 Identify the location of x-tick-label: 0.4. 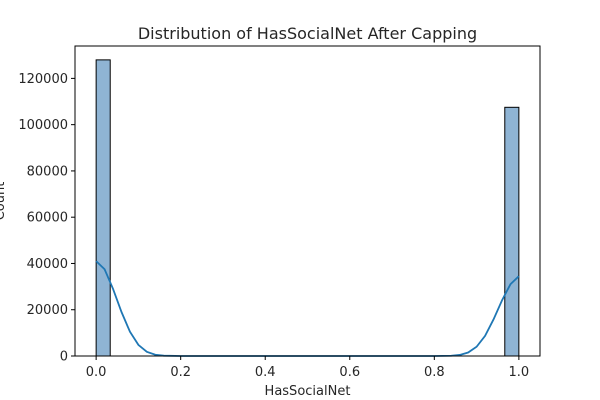
(265, 372).